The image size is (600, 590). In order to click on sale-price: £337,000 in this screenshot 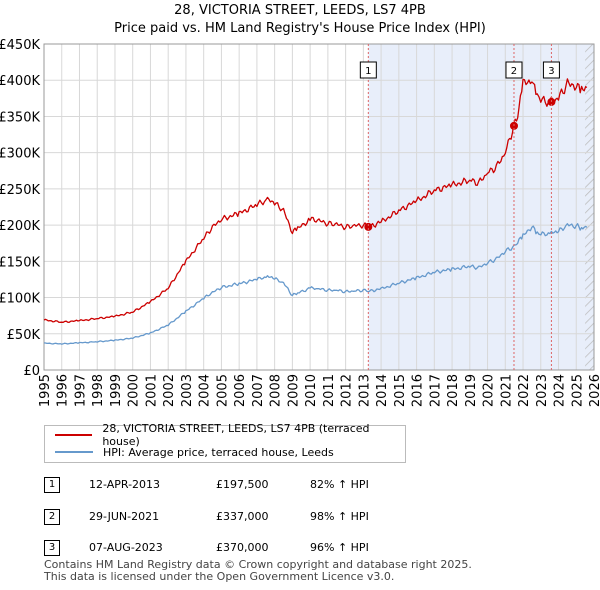, I will do `click(242, 516)`.